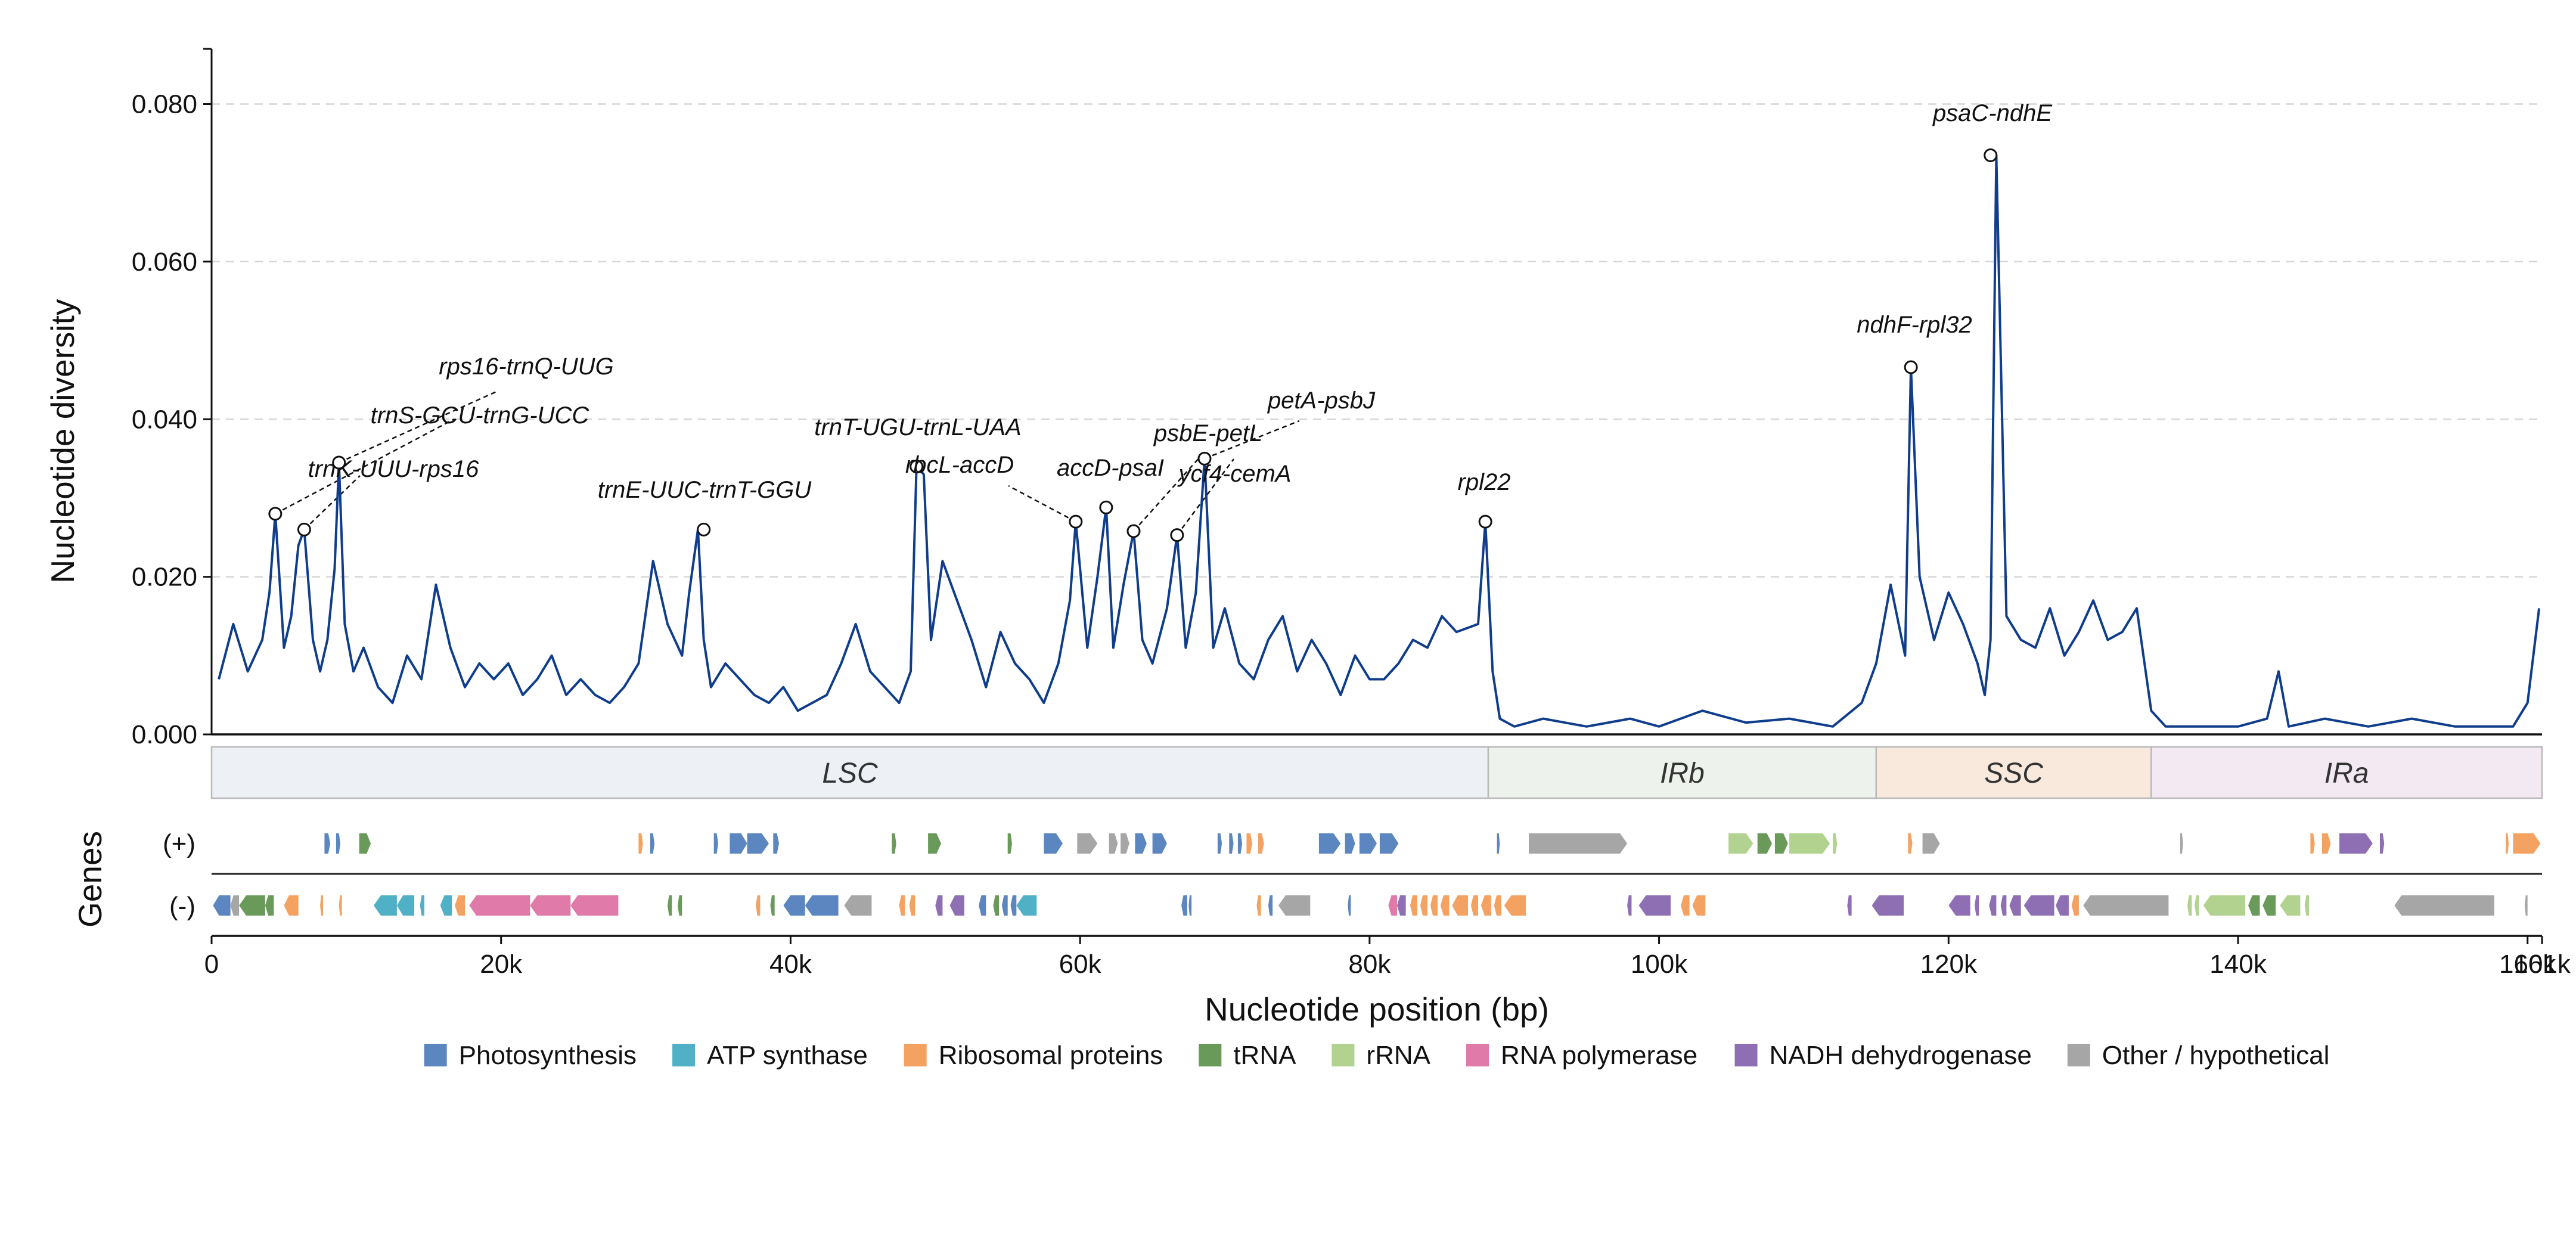 Image resolution: width=2576 pixels, height=1253 pixels. I want to click on legend-label: RNA polymerase, so click(1599, 1055).